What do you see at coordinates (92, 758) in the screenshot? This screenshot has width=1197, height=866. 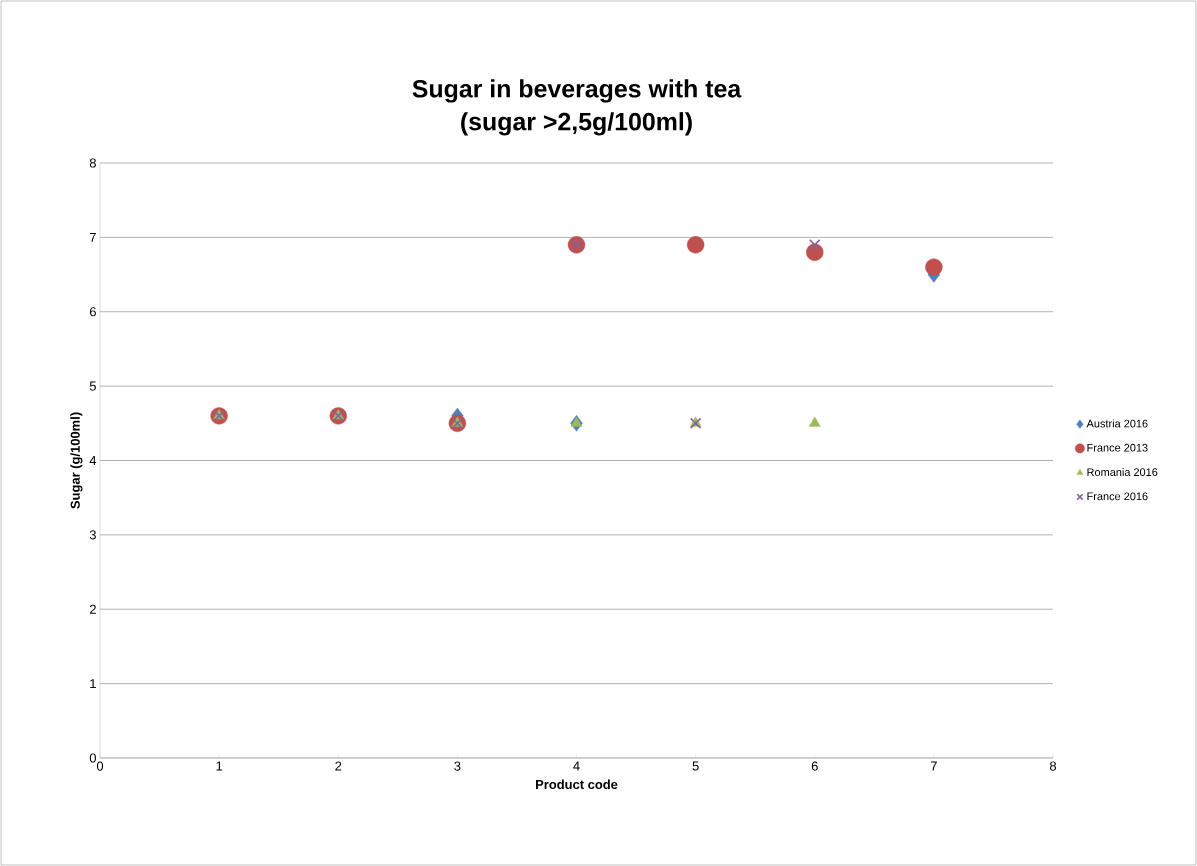 I see `y-tick-label: 0` at bounding box center [92, 758].